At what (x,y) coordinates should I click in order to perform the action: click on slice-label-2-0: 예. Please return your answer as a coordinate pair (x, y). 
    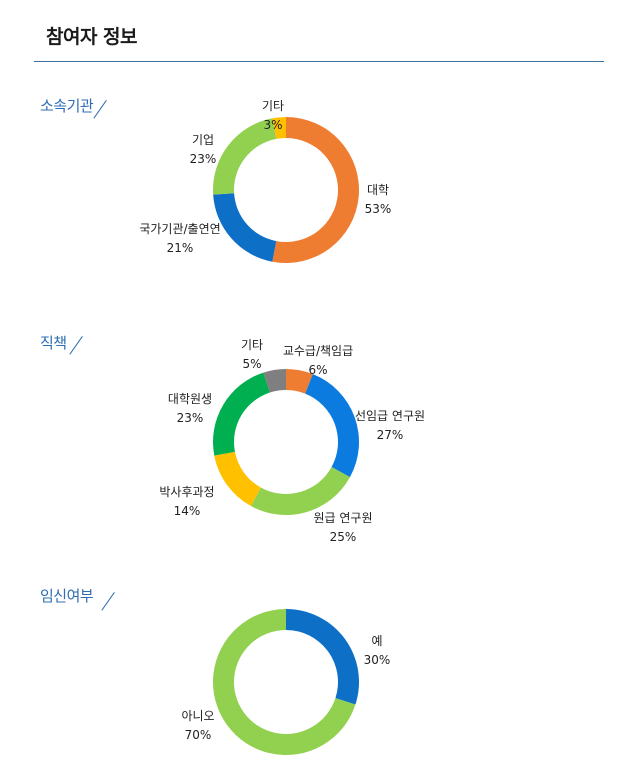
    Looking at the image, I should click on (376, 641).